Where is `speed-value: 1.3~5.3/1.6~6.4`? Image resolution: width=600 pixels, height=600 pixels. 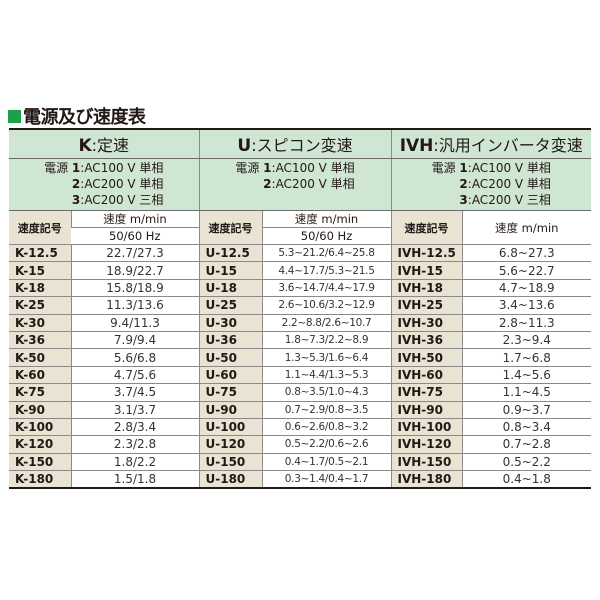
speed-value: 1.3~5.3/1.6~6.4 is located at coordinates (326, 357).